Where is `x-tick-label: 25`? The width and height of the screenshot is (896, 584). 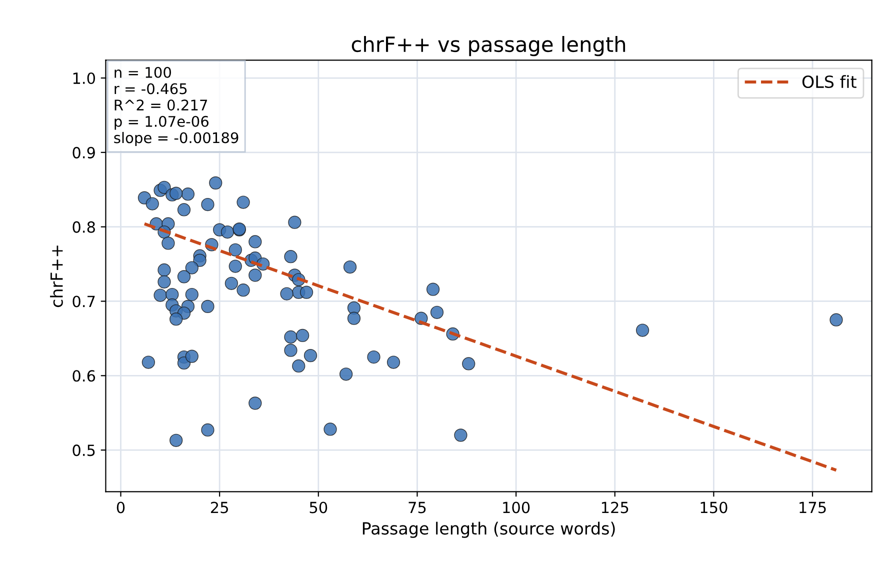
x-tick-label: 25 is located at coordinates (219, 508).